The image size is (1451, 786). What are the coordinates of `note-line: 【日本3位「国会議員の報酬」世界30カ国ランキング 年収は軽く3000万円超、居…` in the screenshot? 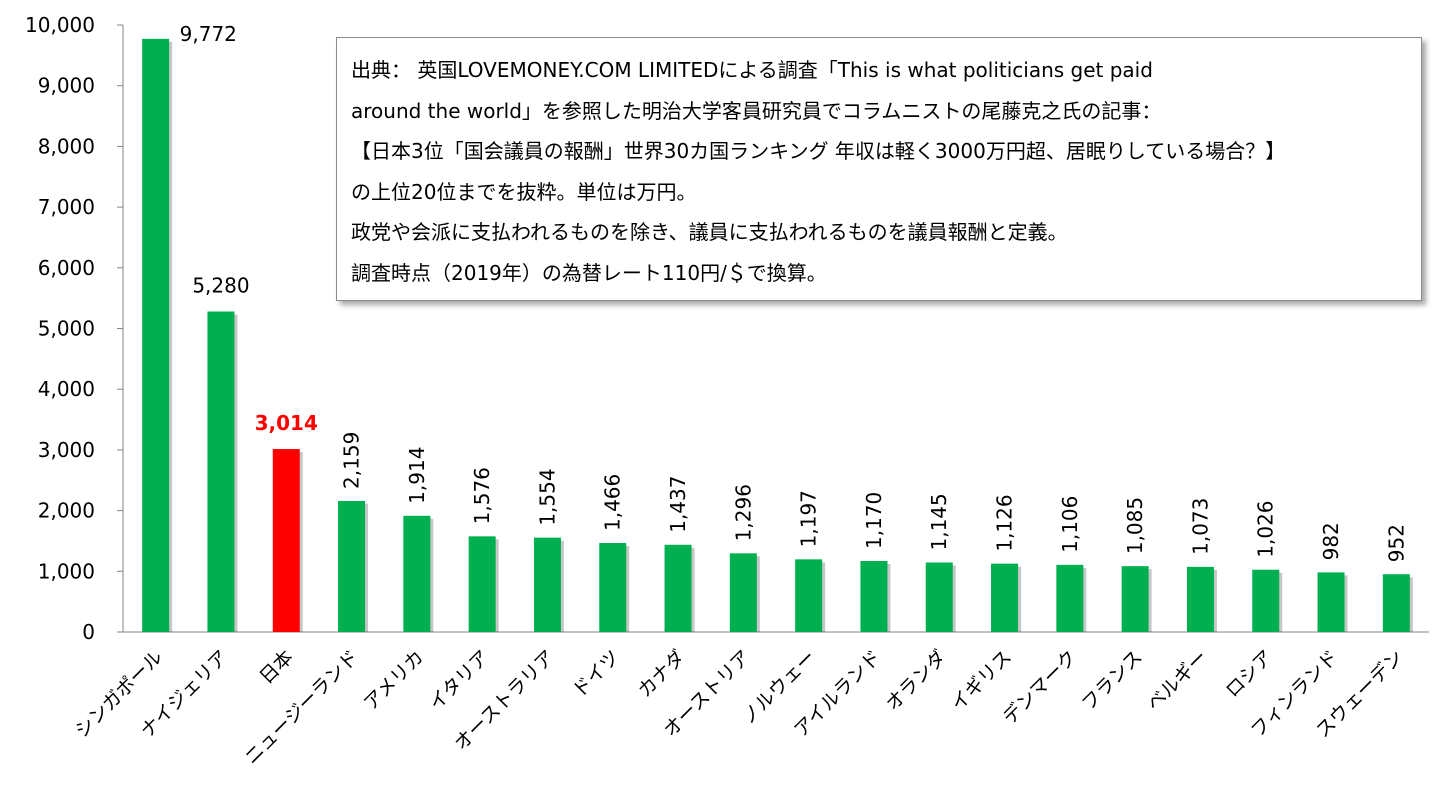 It's located at (818, 151).